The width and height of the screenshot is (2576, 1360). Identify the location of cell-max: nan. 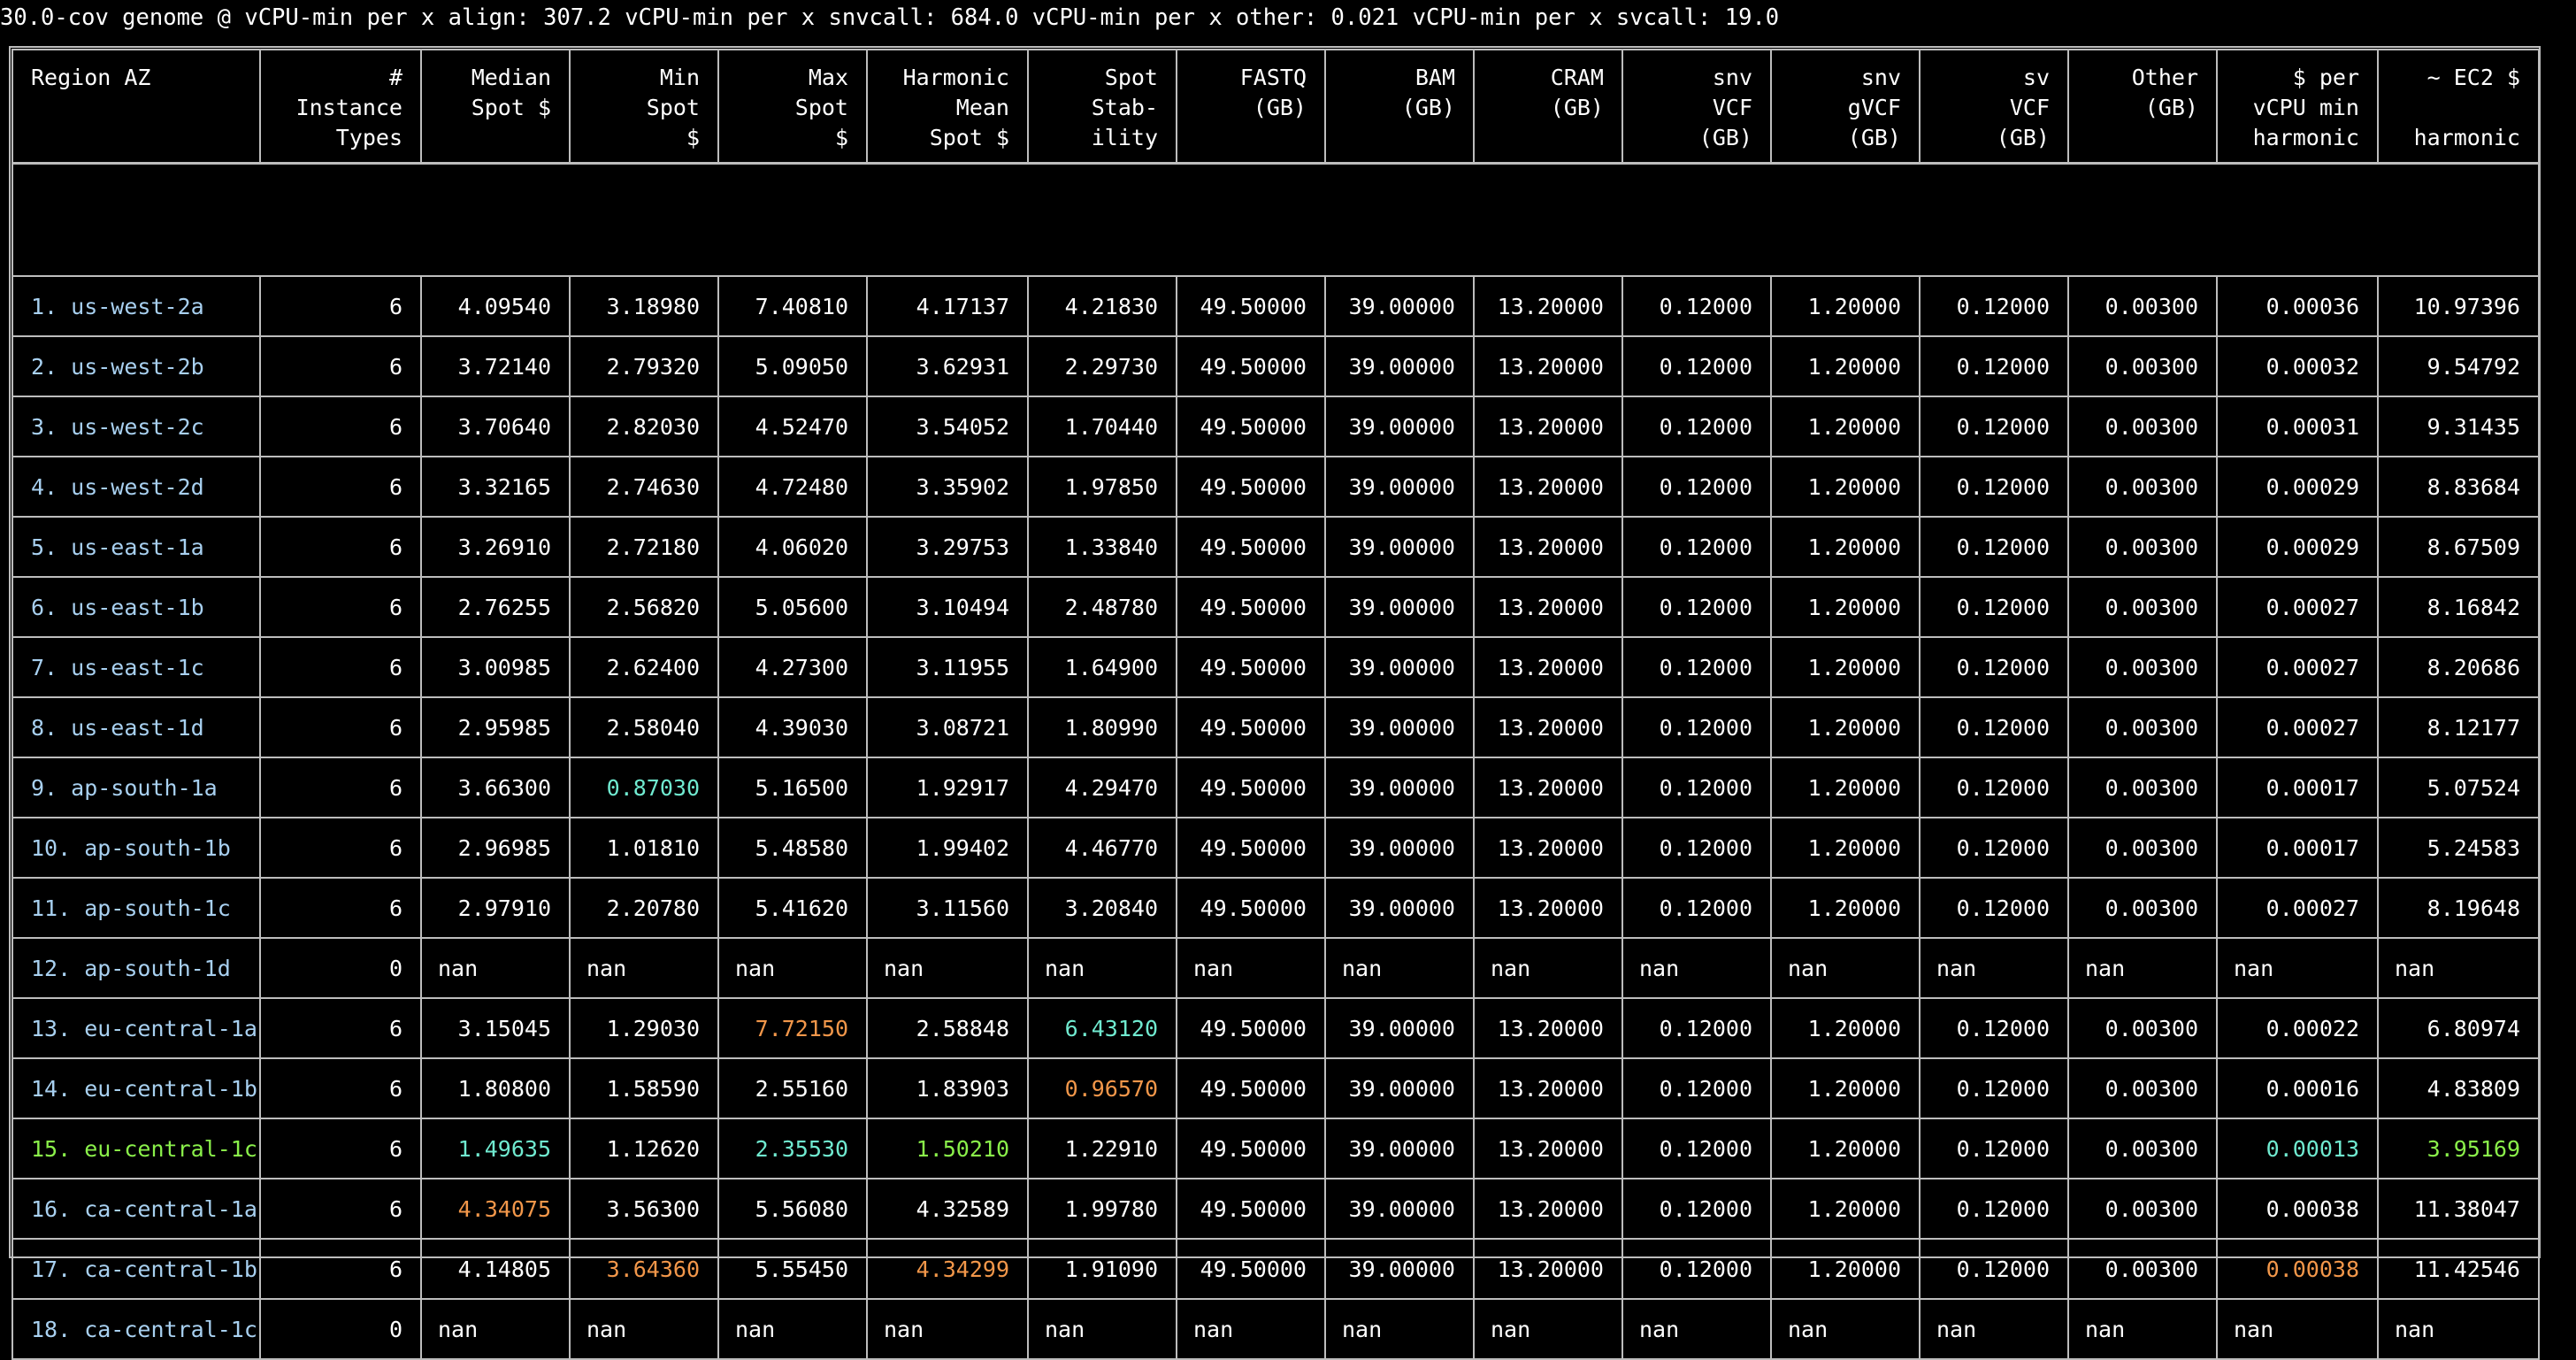
(792, 1329).